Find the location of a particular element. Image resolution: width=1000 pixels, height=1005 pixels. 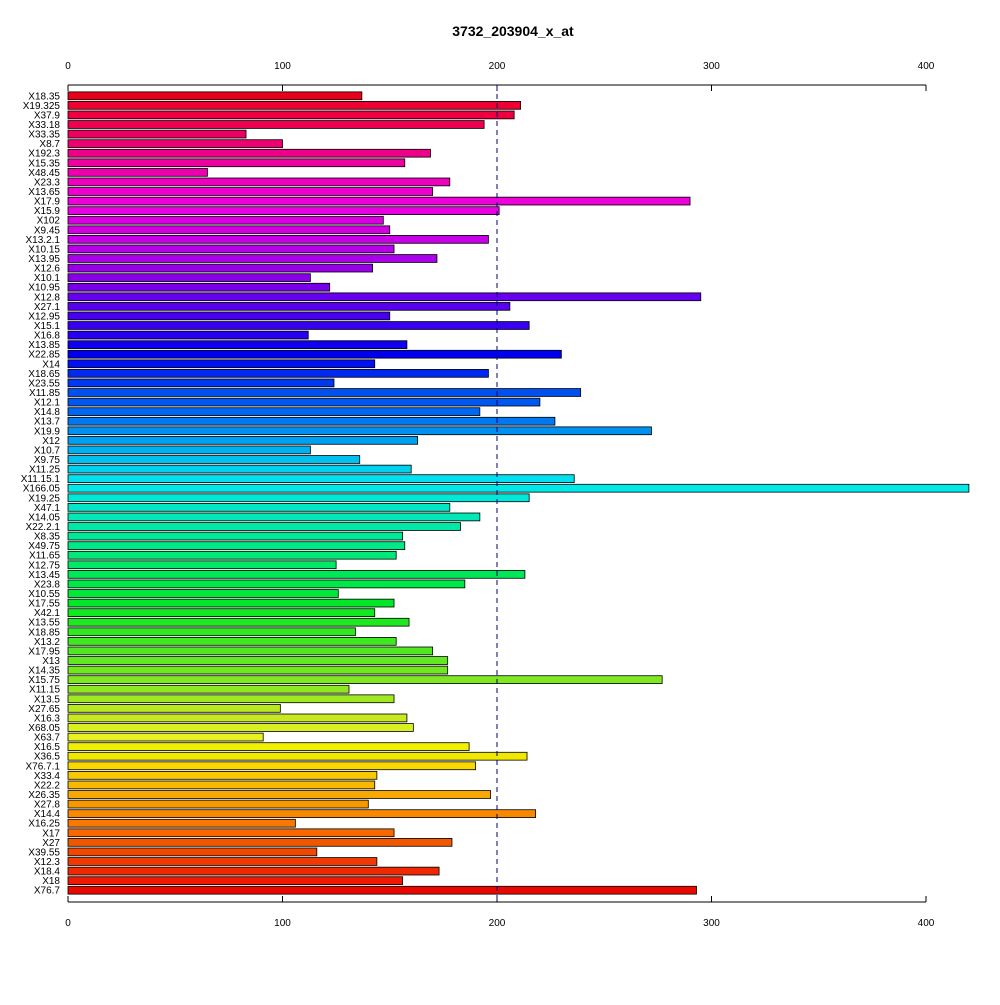

category-label: X23.55 is located at coordinates (44, 383).